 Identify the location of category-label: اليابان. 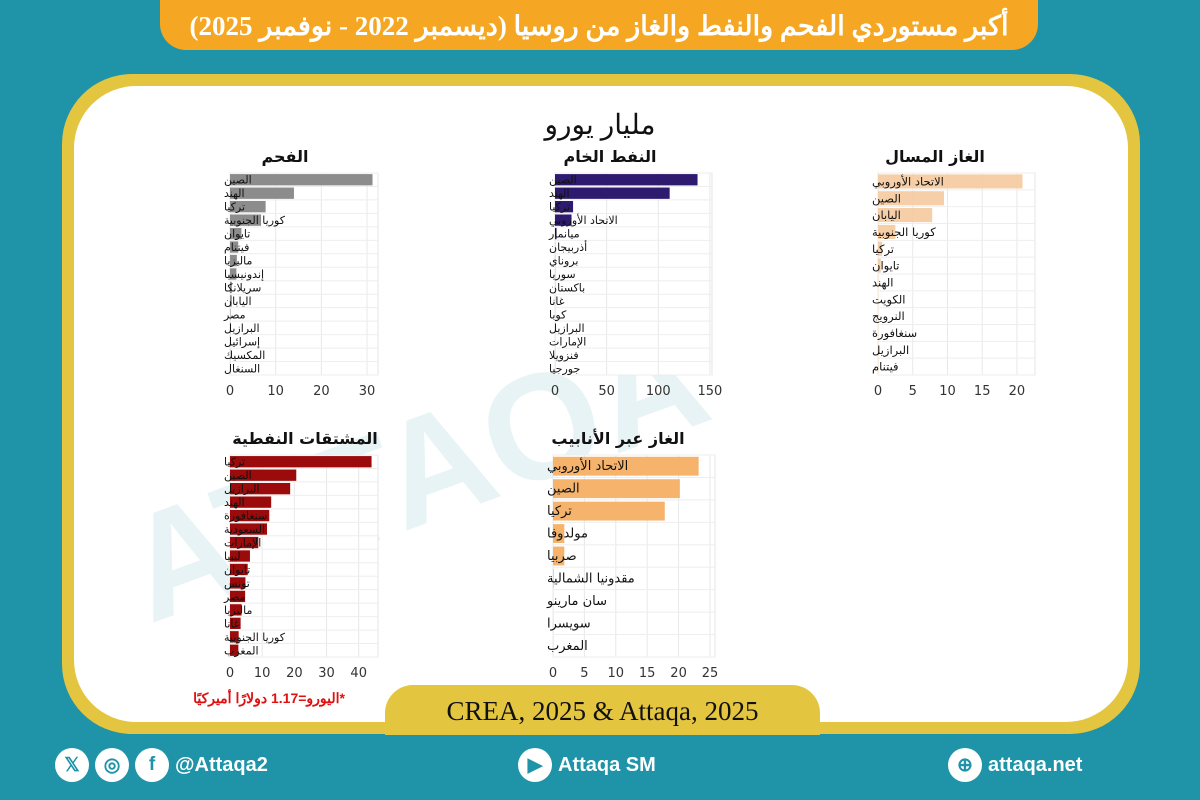
(238, 301).